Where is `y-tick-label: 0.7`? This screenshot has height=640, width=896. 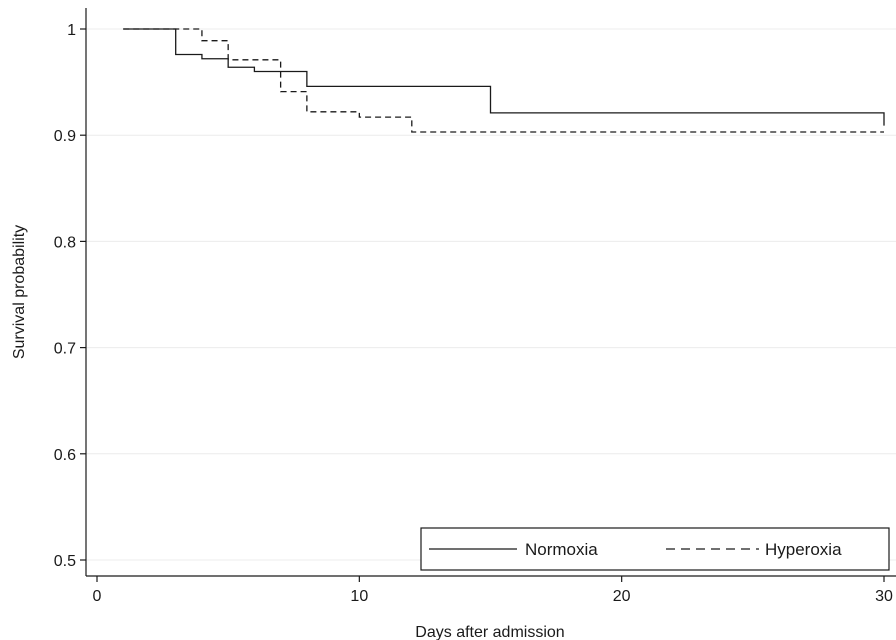 y-tick-label: 0.7 is located at coordinates (65, 349).